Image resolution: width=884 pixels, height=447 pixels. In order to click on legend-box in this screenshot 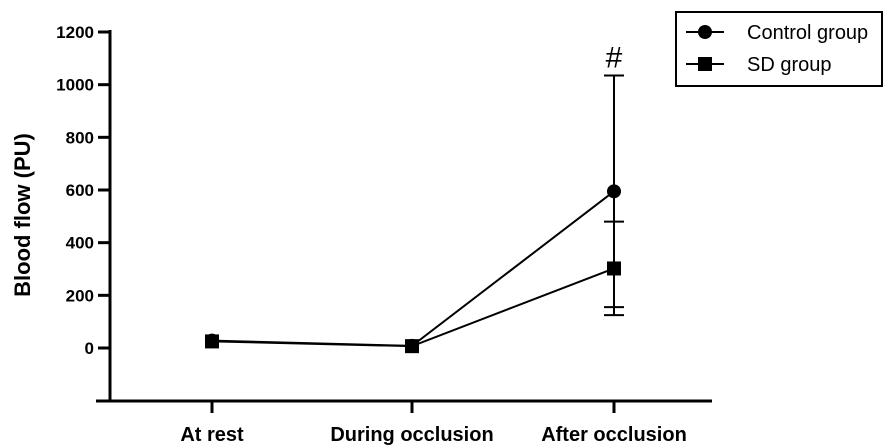, I will do `click(779, 49)`.